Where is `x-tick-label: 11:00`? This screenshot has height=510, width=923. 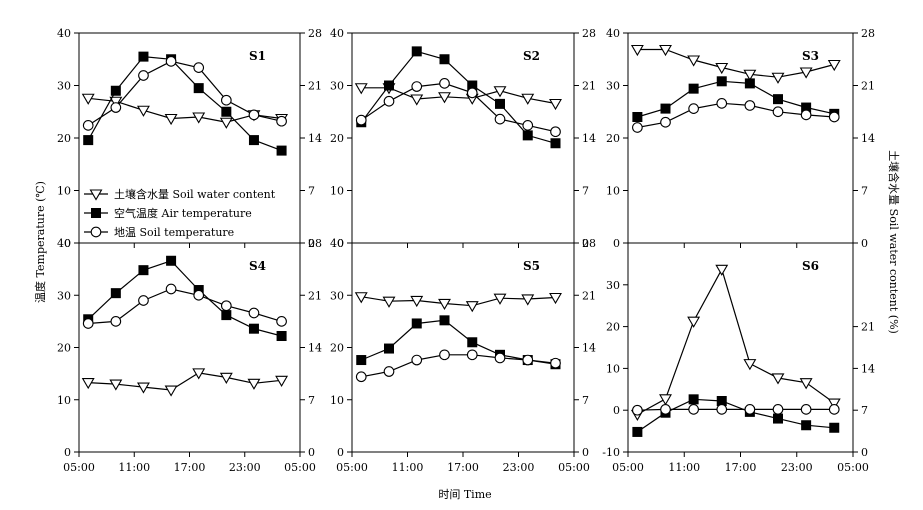 x-tick-label: 11:00 is located at coordinates (134, 467).